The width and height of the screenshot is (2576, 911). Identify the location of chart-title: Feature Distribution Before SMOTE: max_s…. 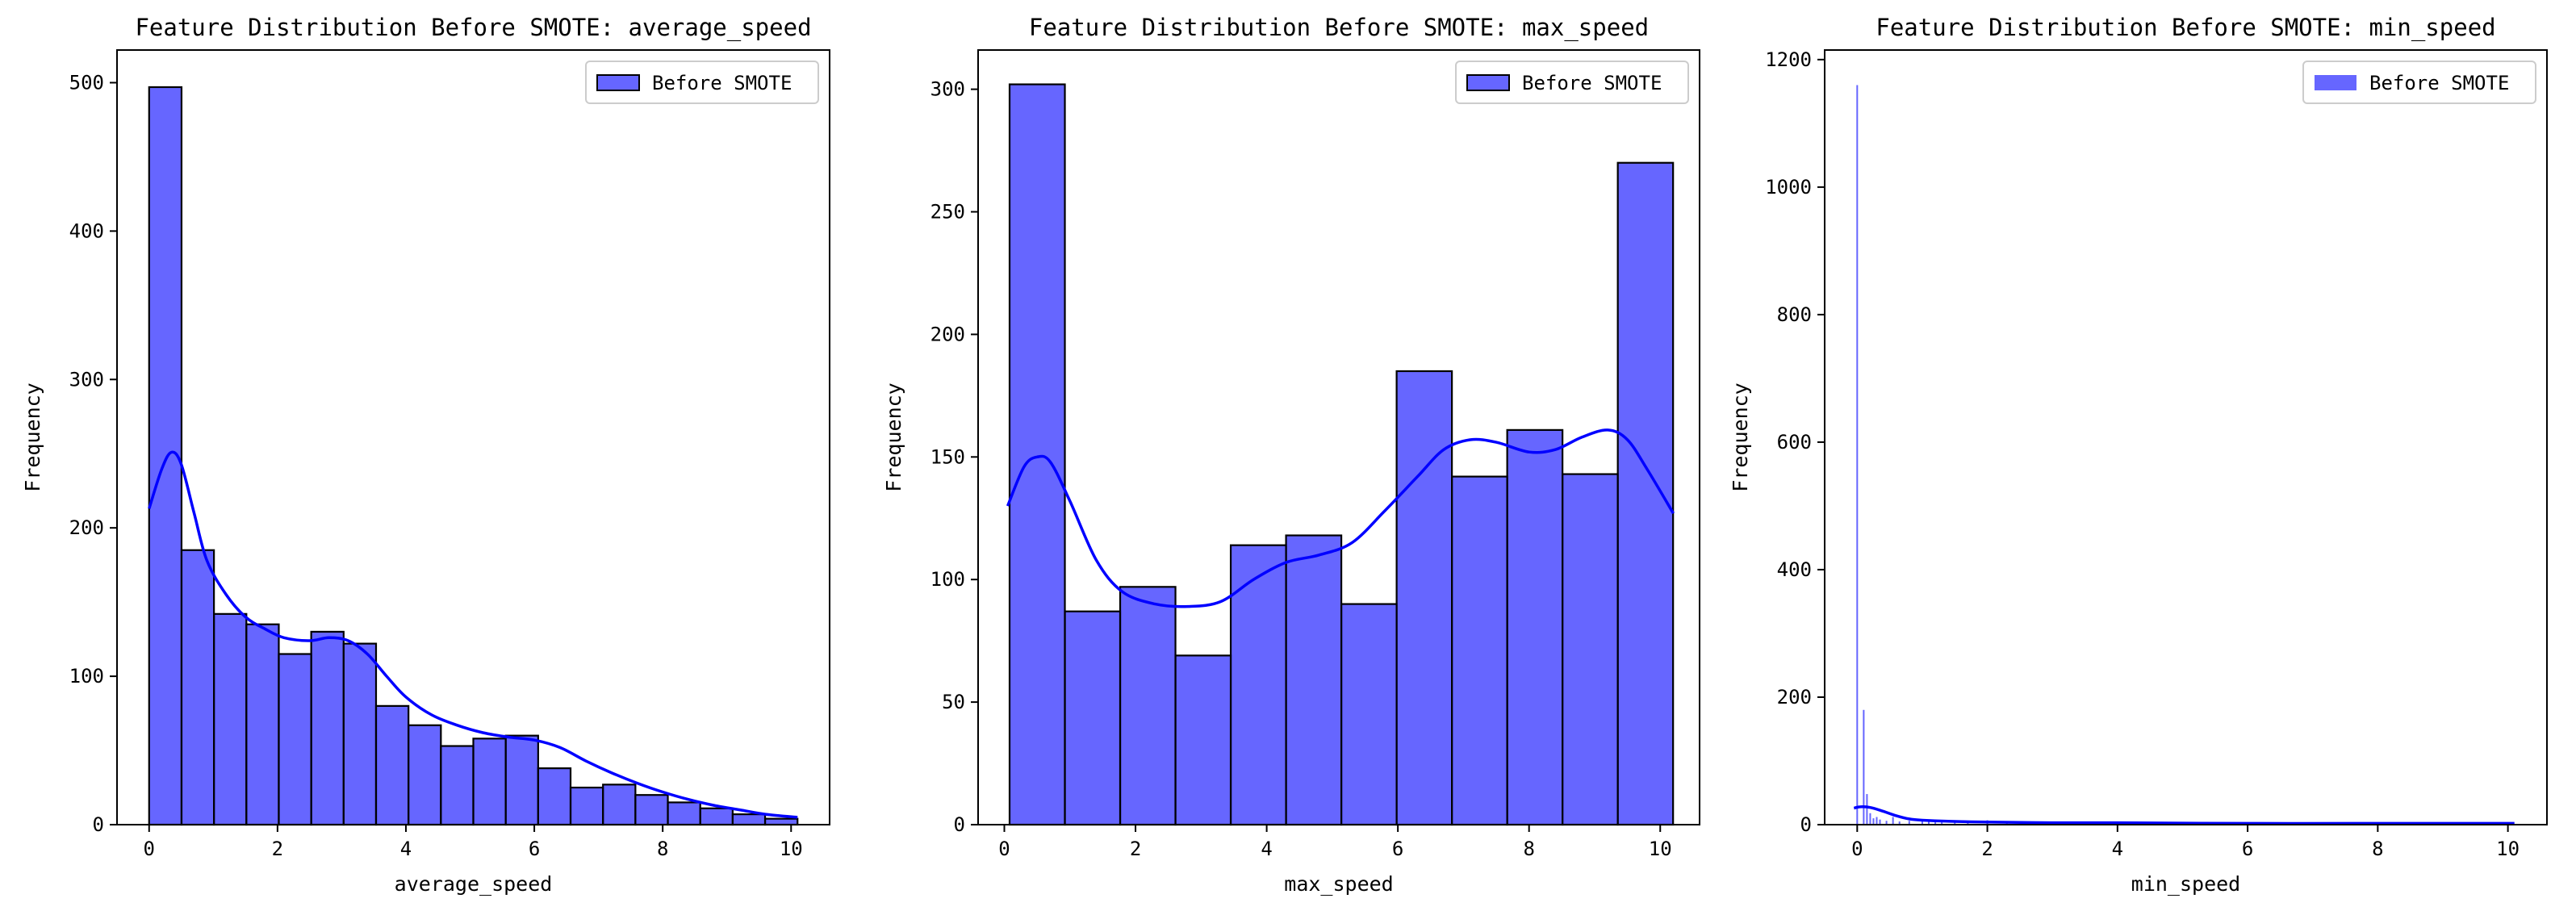
(1339, 28).